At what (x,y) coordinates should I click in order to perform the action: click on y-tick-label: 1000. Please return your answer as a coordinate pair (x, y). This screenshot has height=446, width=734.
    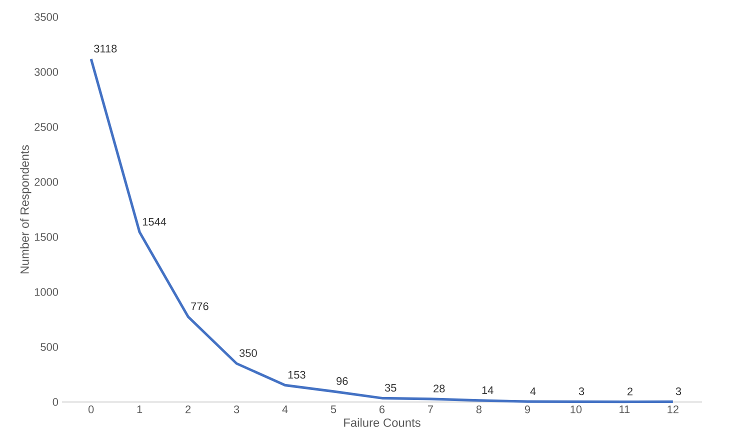
    Looking at the image, I should click on (46, 292).